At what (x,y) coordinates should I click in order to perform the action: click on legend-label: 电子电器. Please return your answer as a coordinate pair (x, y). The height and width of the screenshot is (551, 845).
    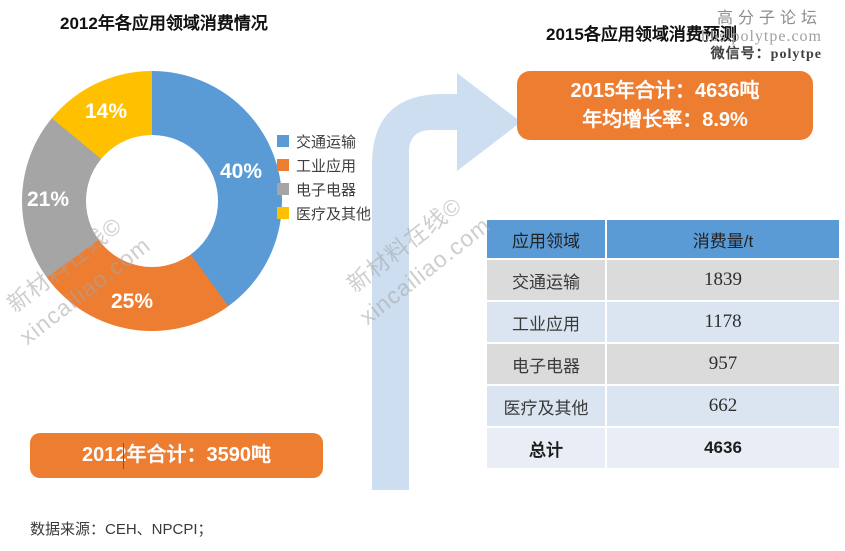
    Looking at the image, I should click on (326, 190).